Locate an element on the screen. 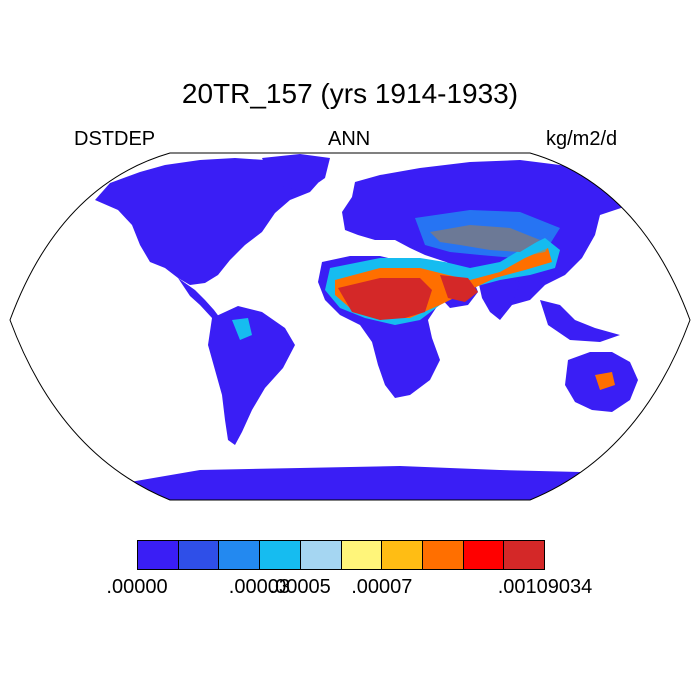  central-america is located at coordinates (199, 298).